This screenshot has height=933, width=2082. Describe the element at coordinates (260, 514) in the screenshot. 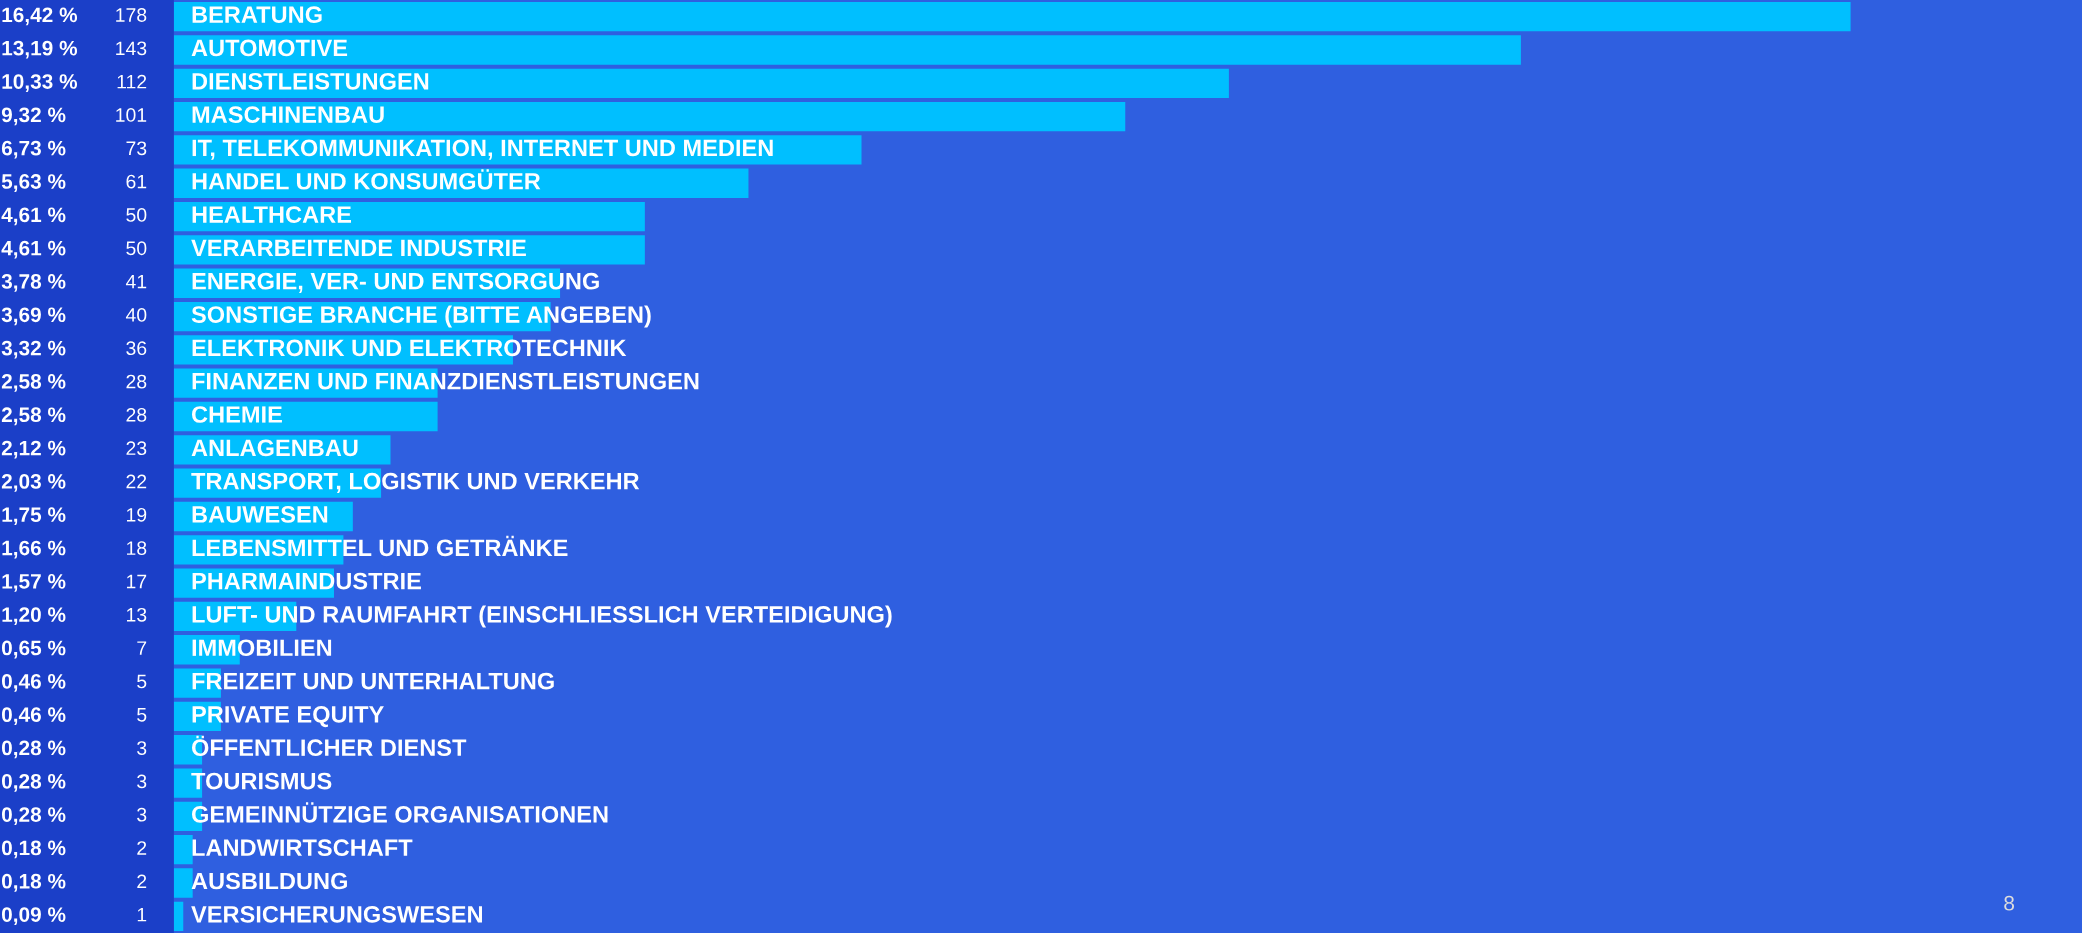

I see `y-tick-label: BAUWESEN` at that location.